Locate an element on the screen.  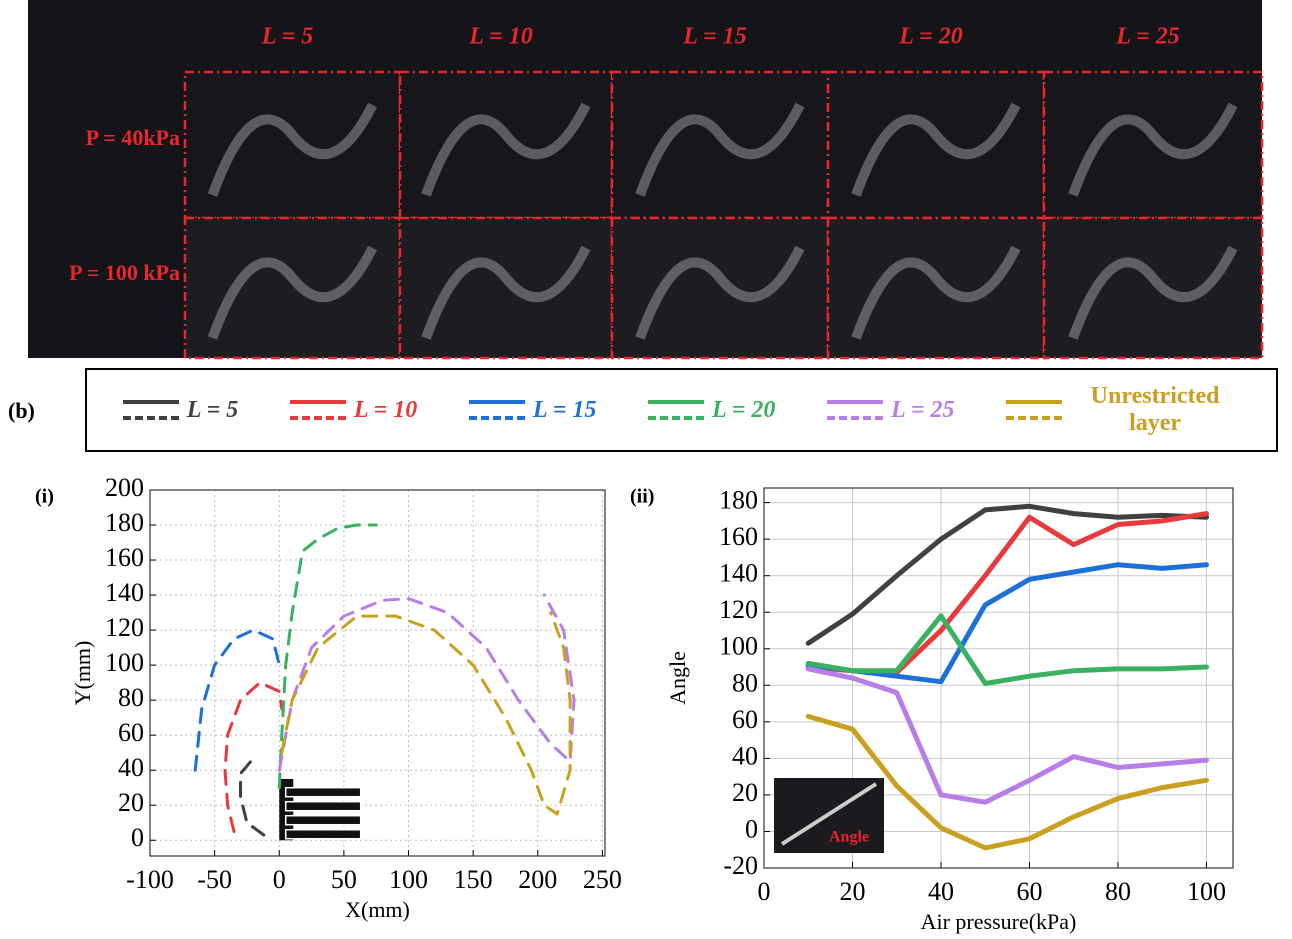
legend-item: L = 25 is located at coordinates (891, 410).